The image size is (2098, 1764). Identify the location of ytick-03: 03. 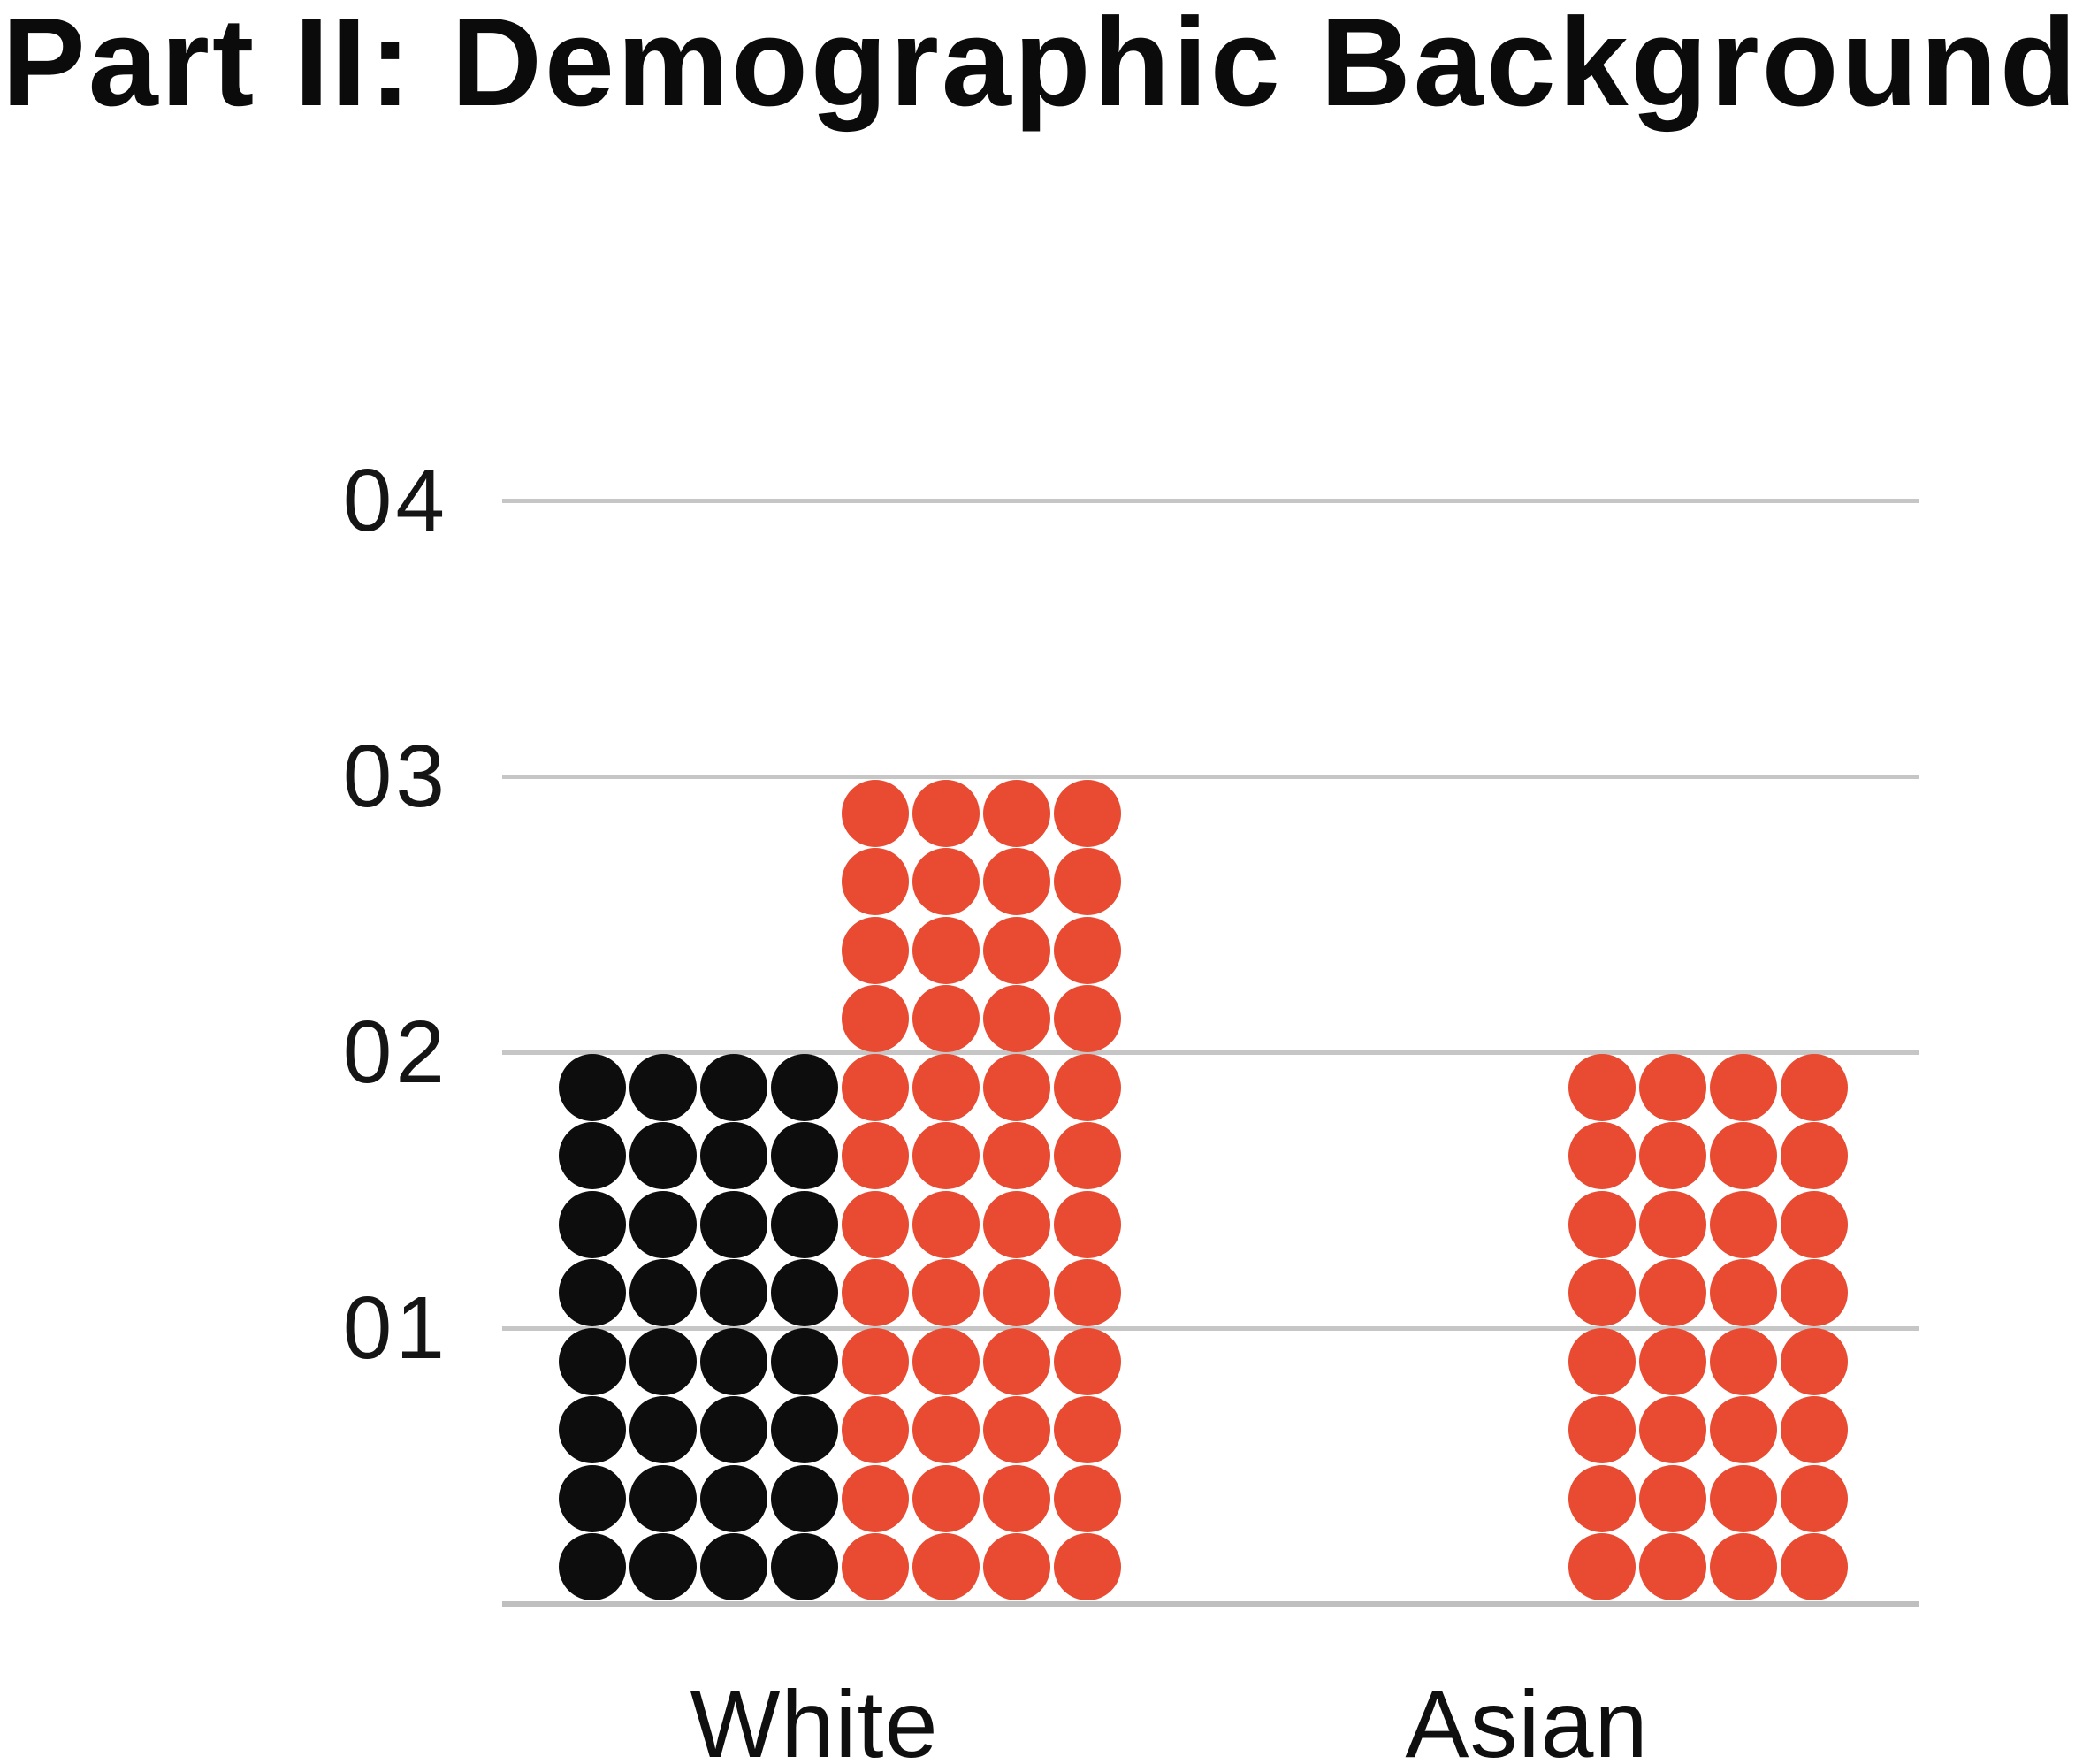
(395, 776).